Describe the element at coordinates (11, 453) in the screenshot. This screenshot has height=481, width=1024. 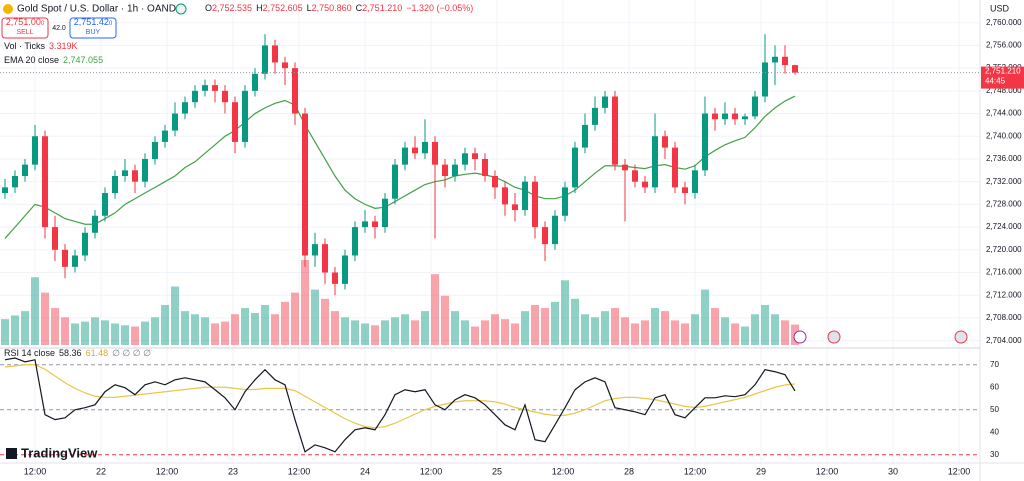
I see `logo-mark` at that location.